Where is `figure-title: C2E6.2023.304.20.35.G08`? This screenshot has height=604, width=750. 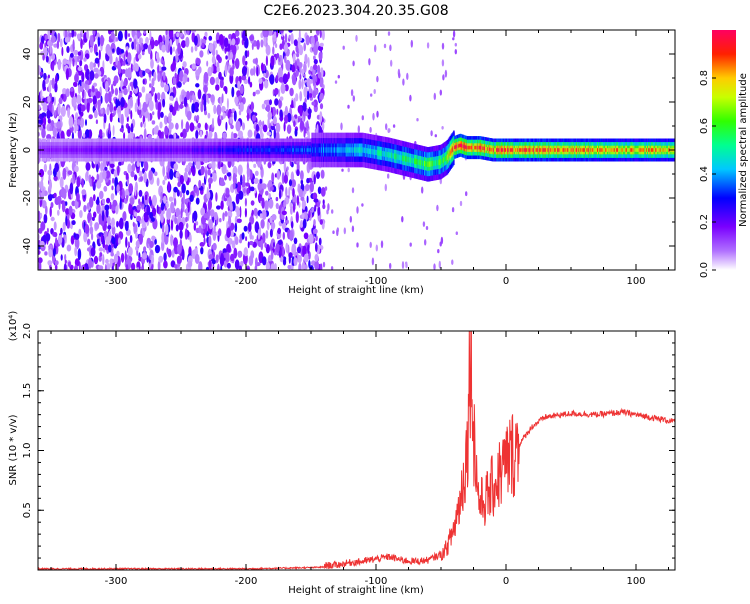
figure-title: C2E6.2023.304.20.35.G08 is located at coordinates (355, 11).